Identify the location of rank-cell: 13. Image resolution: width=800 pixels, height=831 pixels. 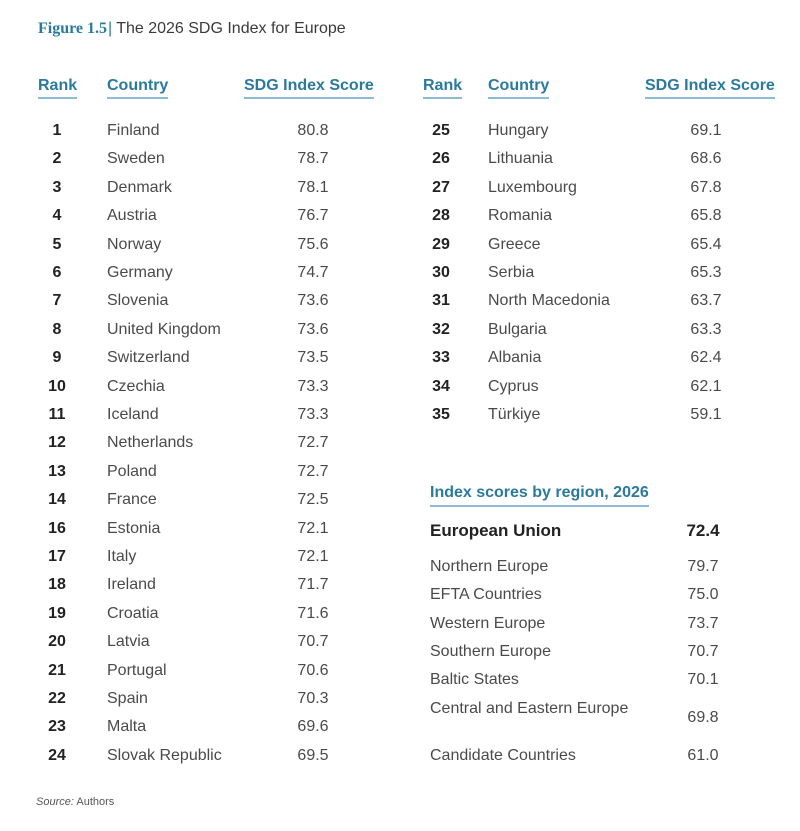
(57, 471).